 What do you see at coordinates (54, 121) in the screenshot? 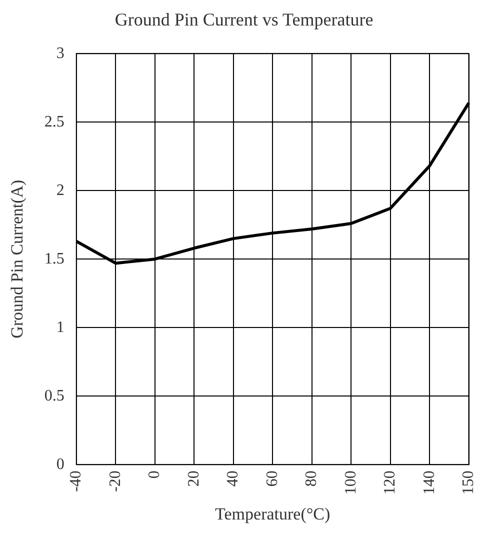
I see `y-tick-label: 2.5` at bounding box center [54, 121].